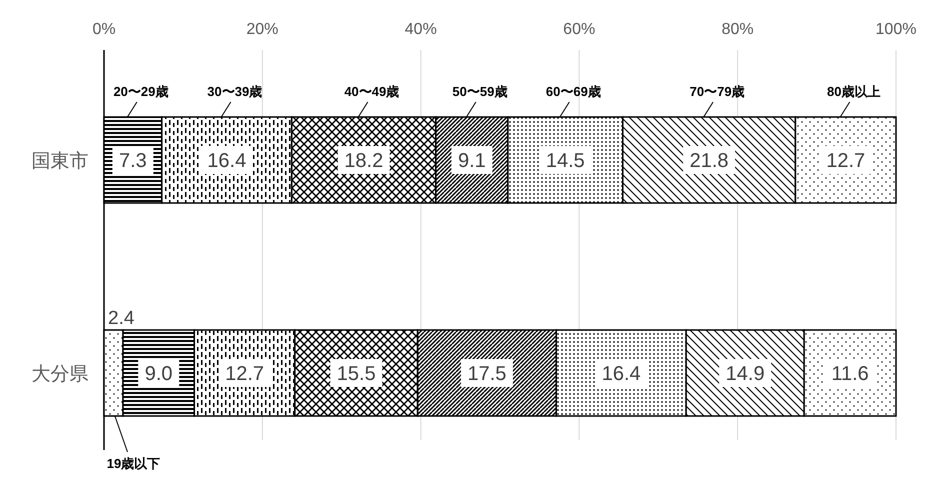  Describe the element at coordinates (262, 29) in the screenshot. I see `x-tick-label: 20%` at that location.